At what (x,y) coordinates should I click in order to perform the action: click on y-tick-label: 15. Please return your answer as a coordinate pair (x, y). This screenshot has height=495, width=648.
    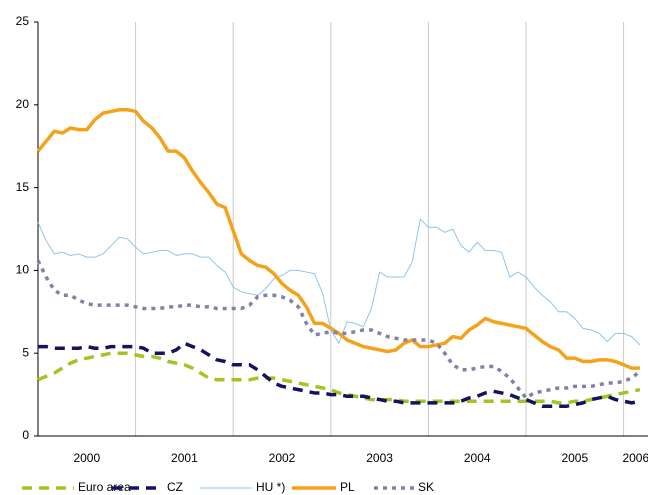
    Looking at the image, I should click on (23, 187).